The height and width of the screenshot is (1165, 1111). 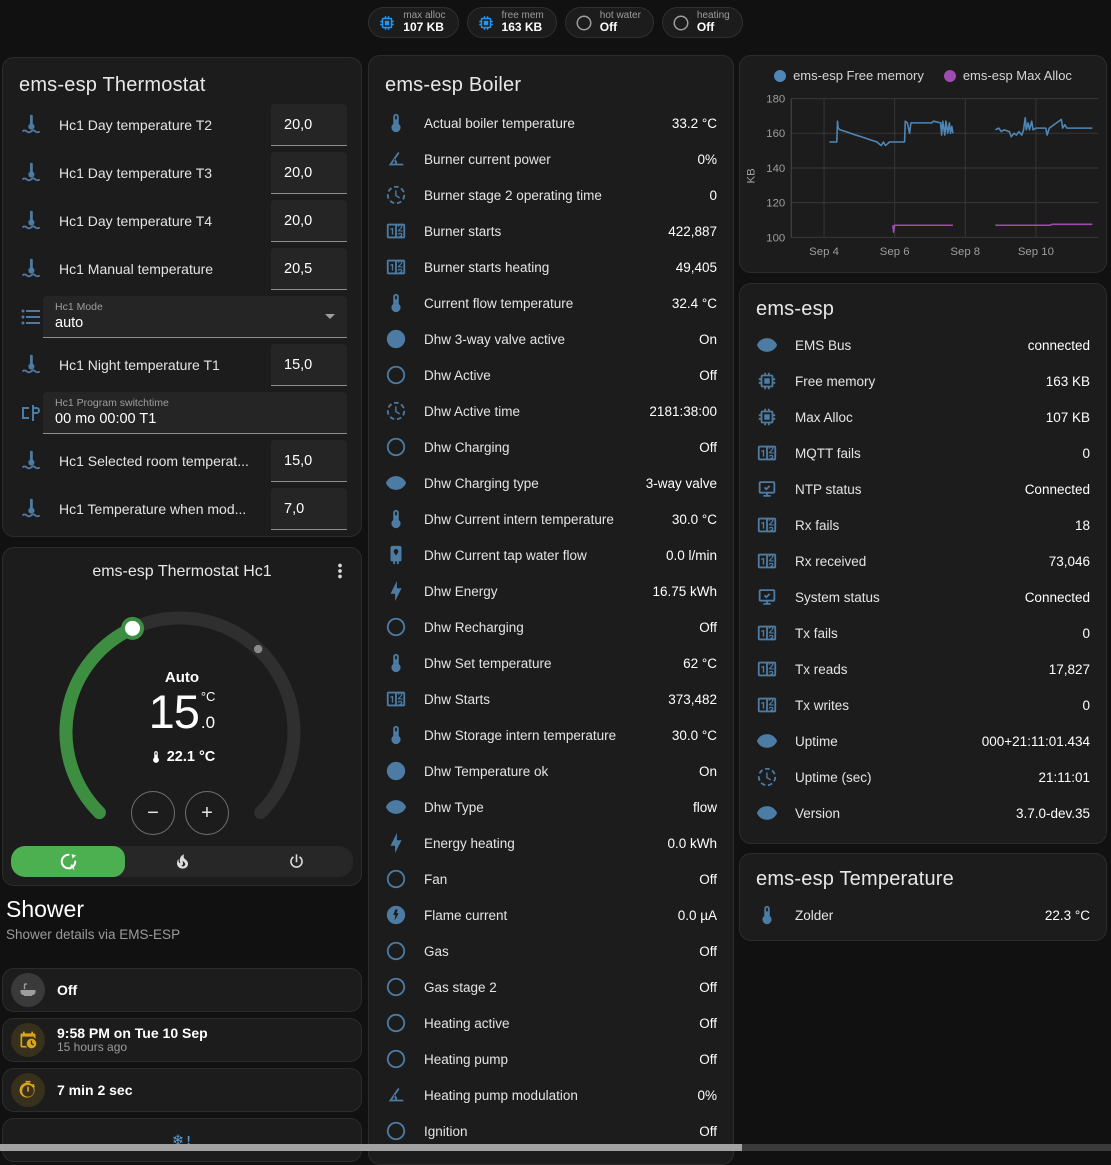 I want to click on hvac-mode-off-button, so click(x=296, y=861).